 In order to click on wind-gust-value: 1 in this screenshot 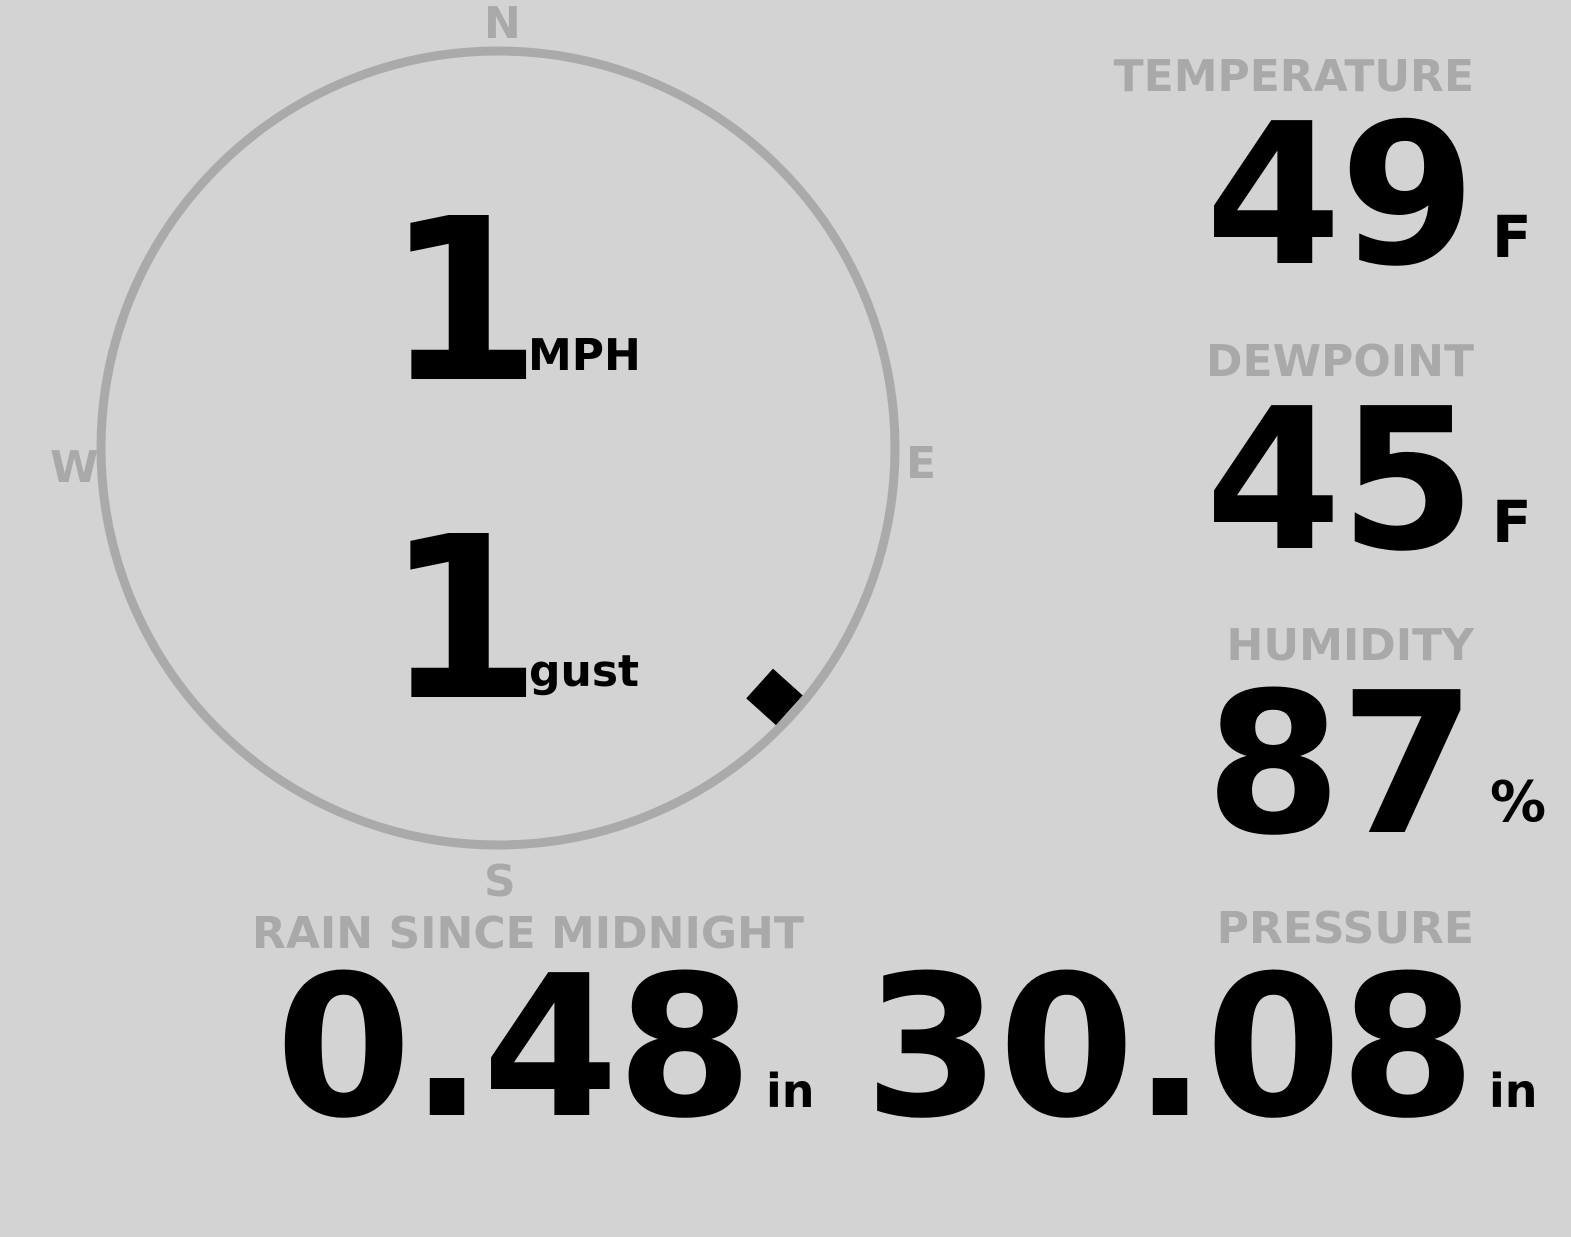, I will do `click(463, 620)`.